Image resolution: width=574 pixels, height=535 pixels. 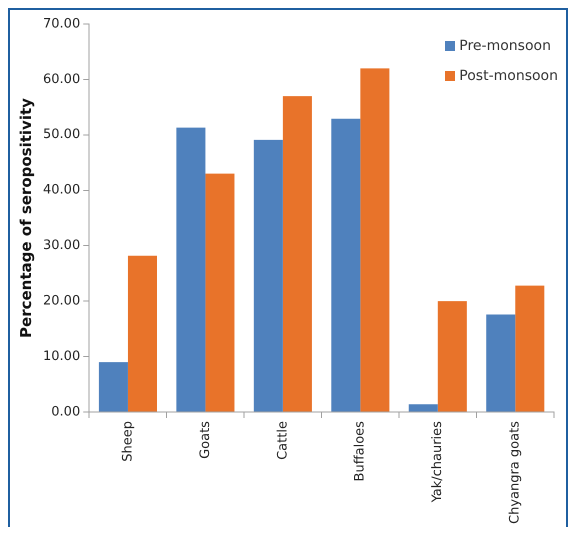 I want to click on legend-label: Post-monsoon, so click(x=508, y=76).